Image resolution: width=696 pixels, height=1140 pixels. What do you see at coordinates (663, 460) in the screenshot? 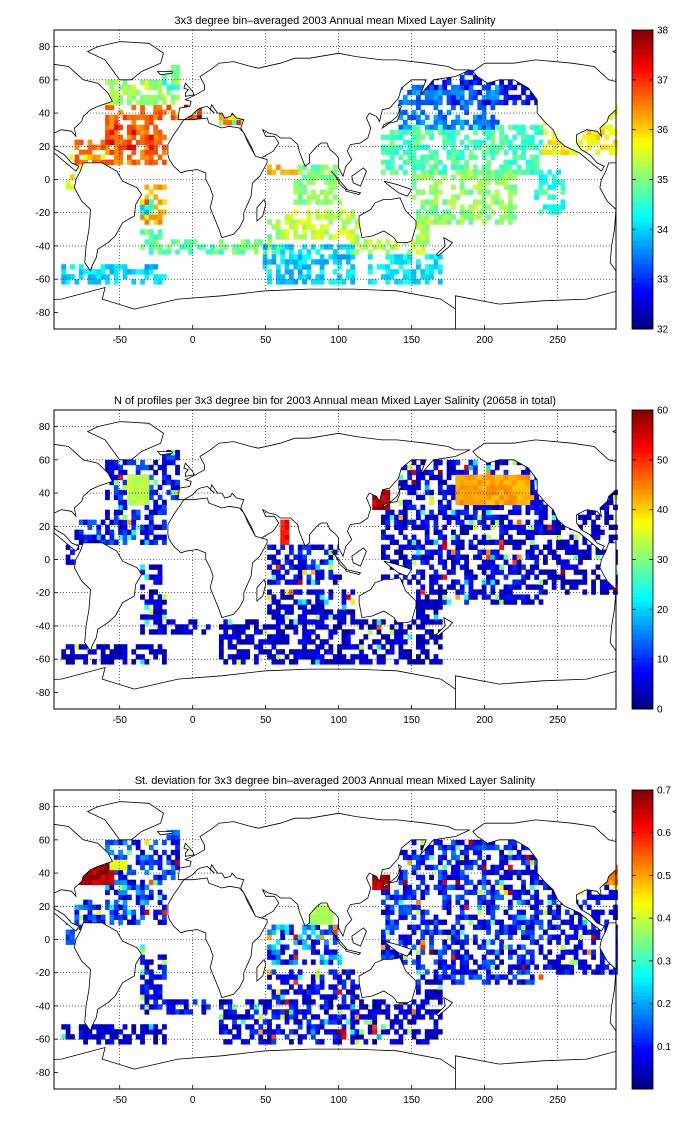
I see `colorbar-label: 50` at bounding box center [663, 460].